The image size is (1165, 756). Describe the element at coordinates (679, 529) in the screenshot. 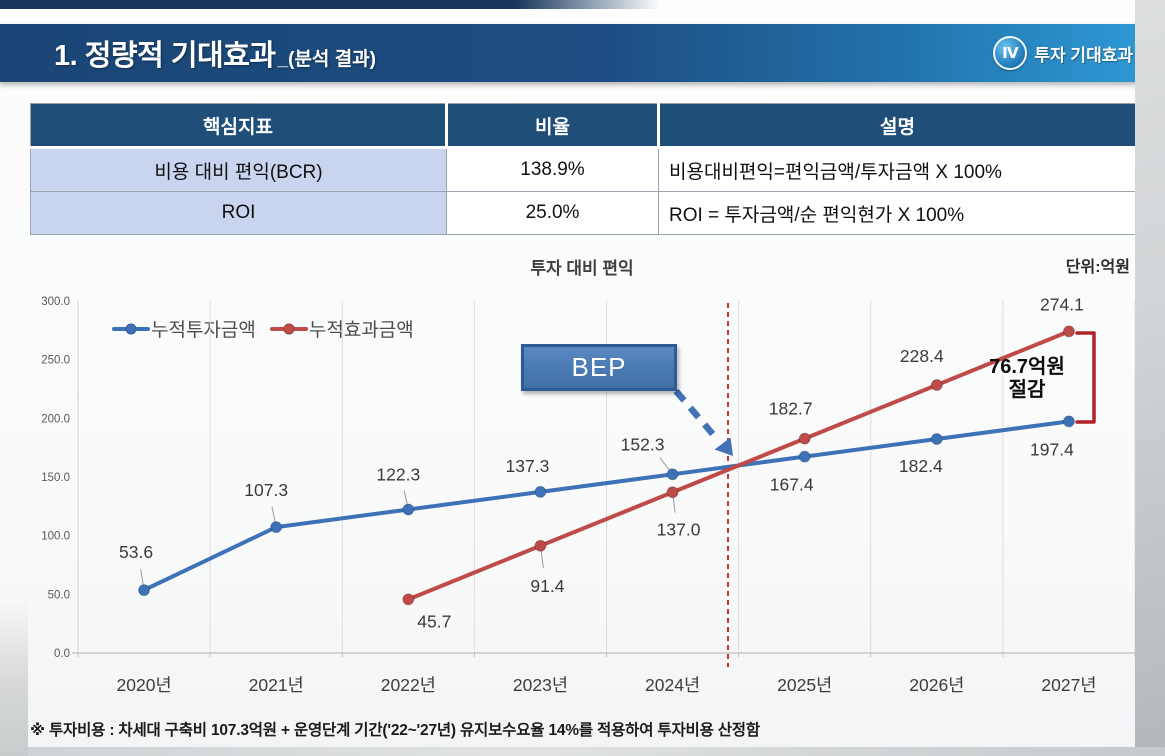

I see `data-label: 137.0` at that location.